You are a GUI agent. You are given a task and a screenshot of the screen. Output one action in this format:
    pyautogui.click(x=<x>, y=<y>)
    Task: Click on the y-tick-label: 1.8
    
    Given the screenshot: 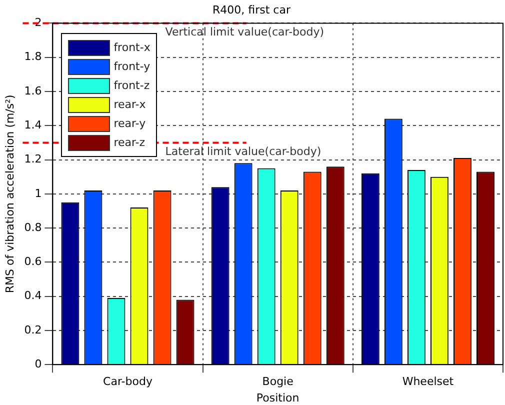 What is the action you would take?
    pyautogui.click(x=33, y=57)
    